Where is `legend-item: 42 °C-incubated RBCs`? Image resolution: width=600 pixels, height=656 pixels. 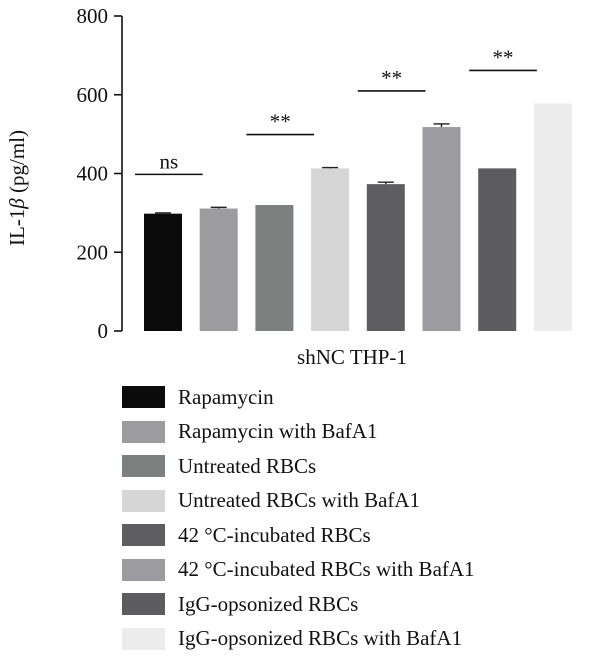 legend-item: 42 °C-incubated RBCs is located at coordinates (357, 535).